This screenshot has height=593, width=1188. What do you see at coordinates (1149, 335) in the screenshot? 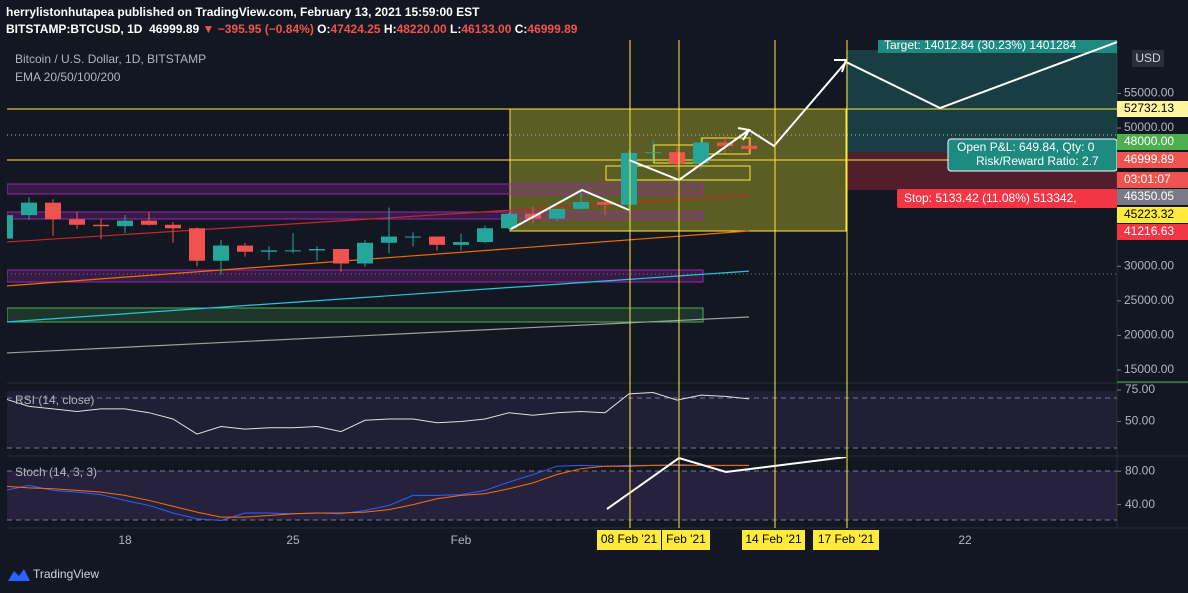
I see `y-tick-label: 20000.00` at bounding box center [1149, 335].